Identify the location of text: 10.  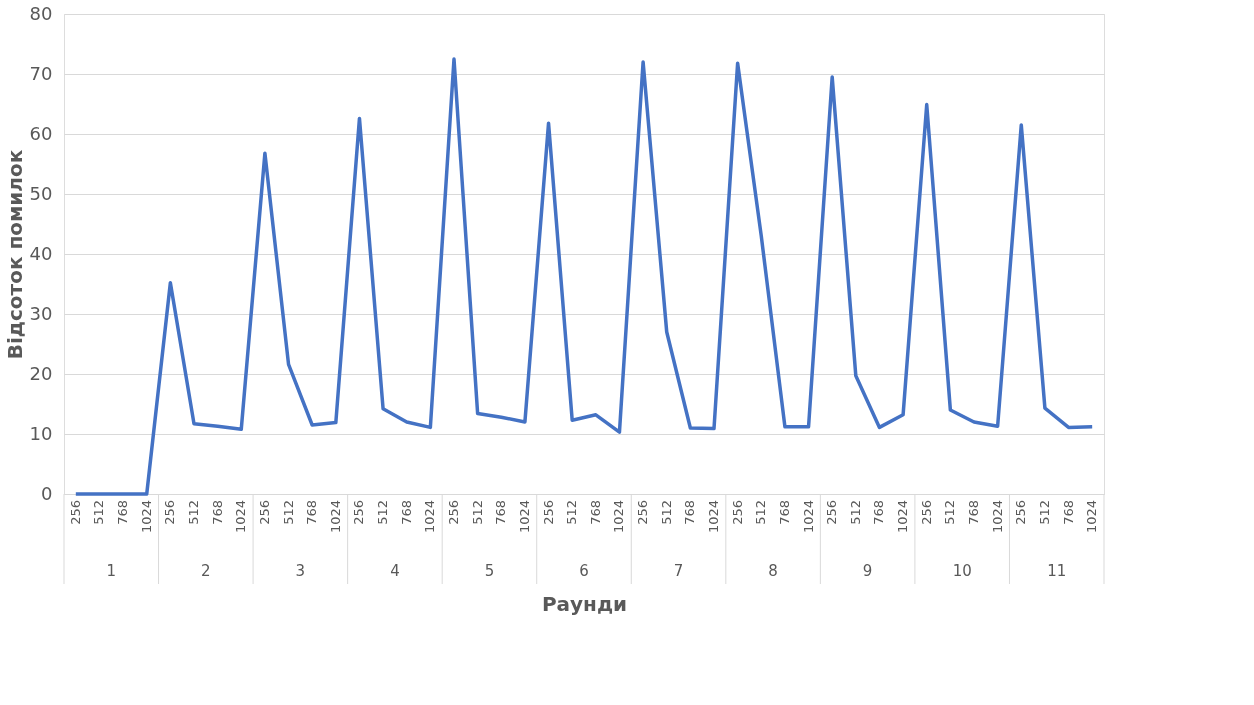
(962, 571).